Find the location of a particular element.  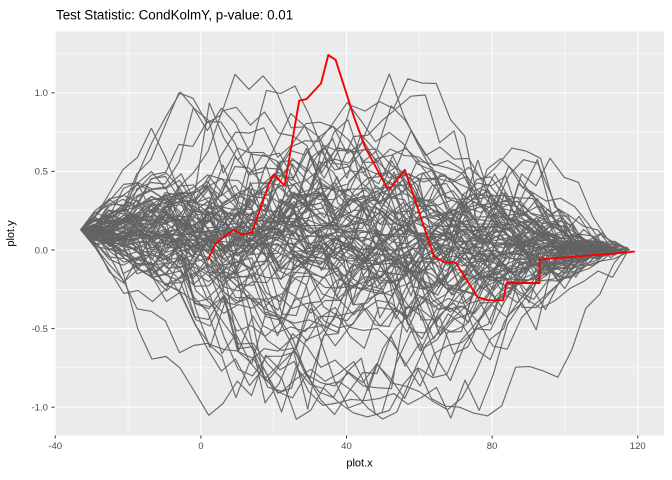

y-tick-label: -1.0 is located at coordinates (39, 408).